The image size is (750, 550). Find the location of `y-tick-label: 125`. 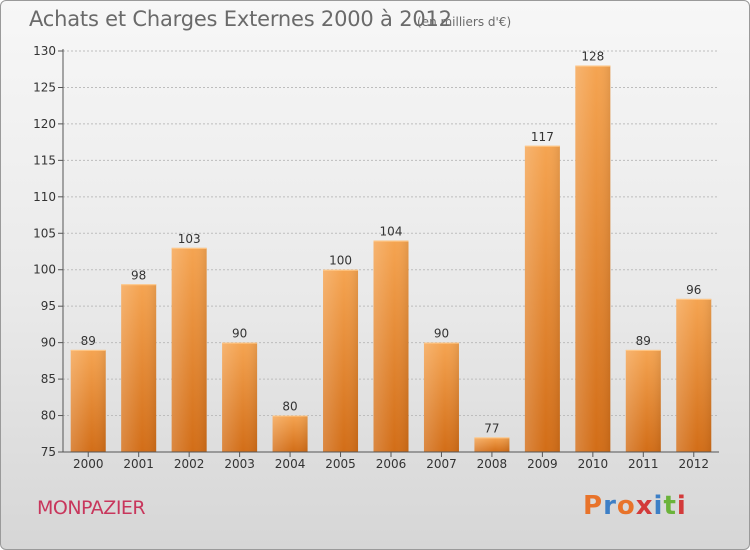

y-tick-label: 125 is located at coordinates (44, 87).